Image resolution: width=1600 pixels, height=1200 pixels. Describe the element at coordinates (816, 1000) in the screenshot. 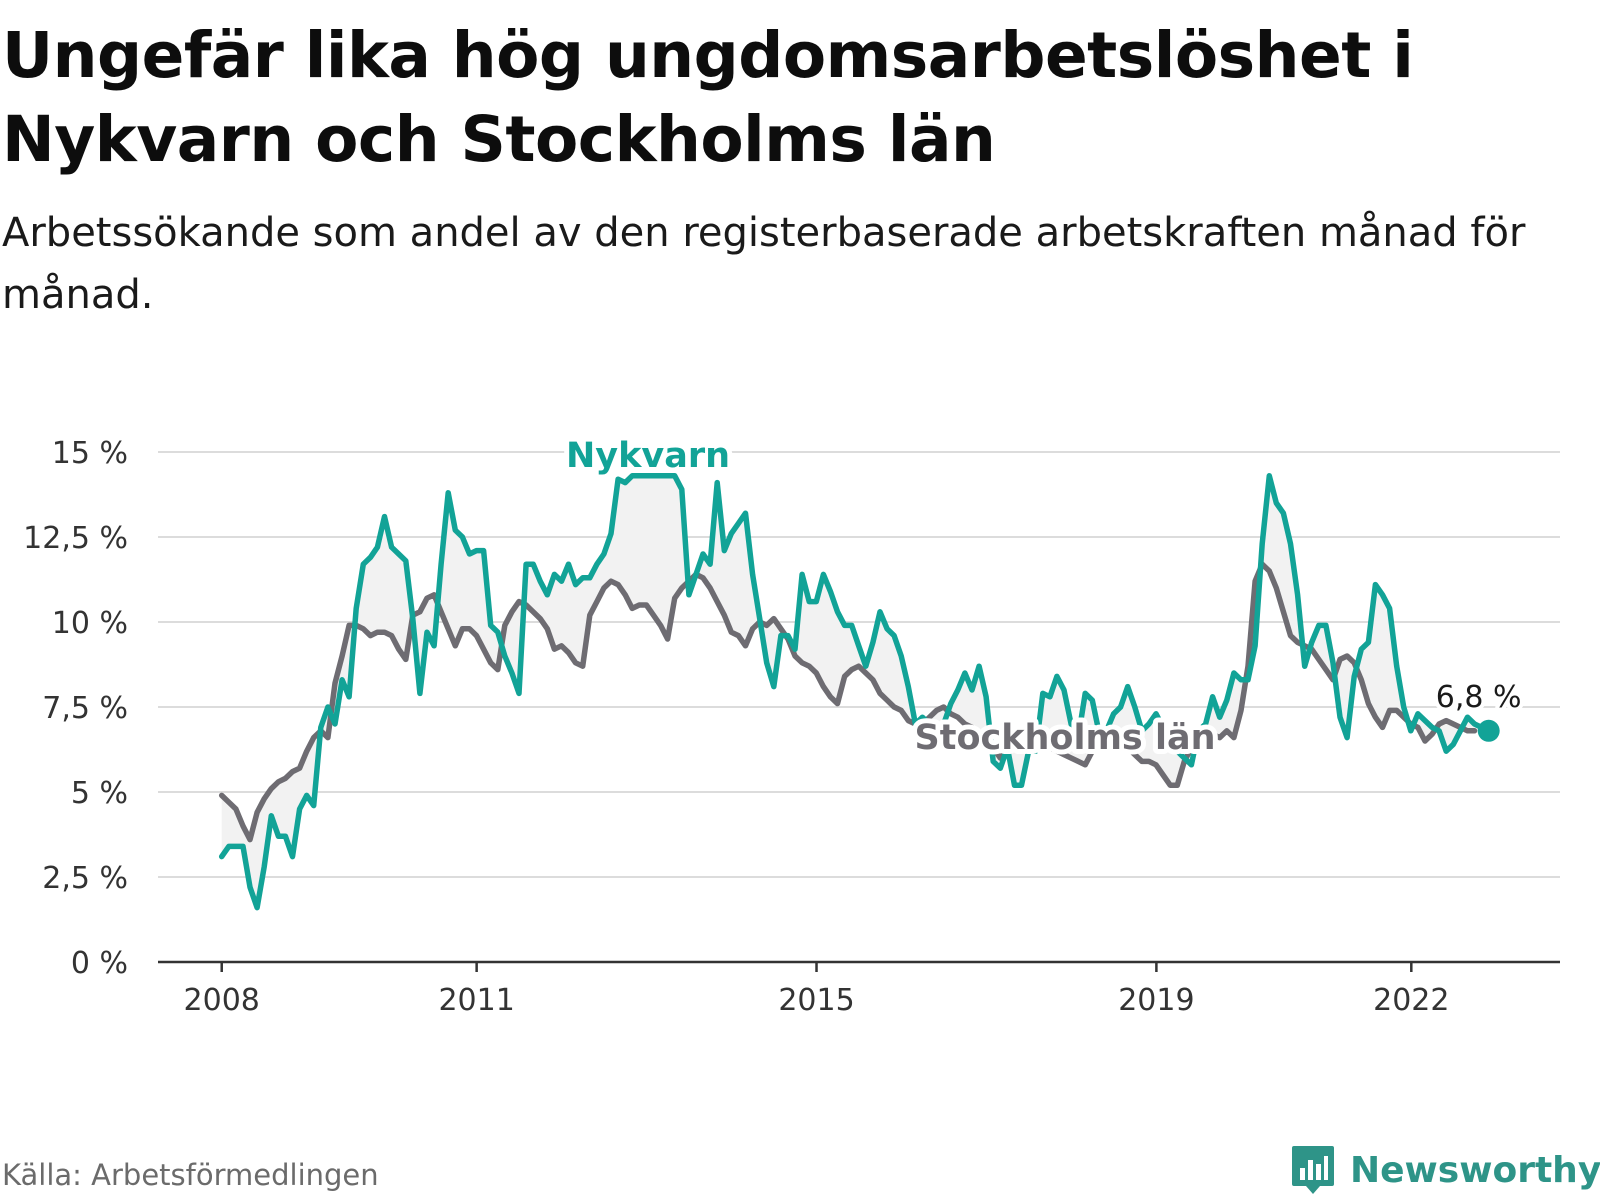

I see `x-tick-label: 2015` at that location.